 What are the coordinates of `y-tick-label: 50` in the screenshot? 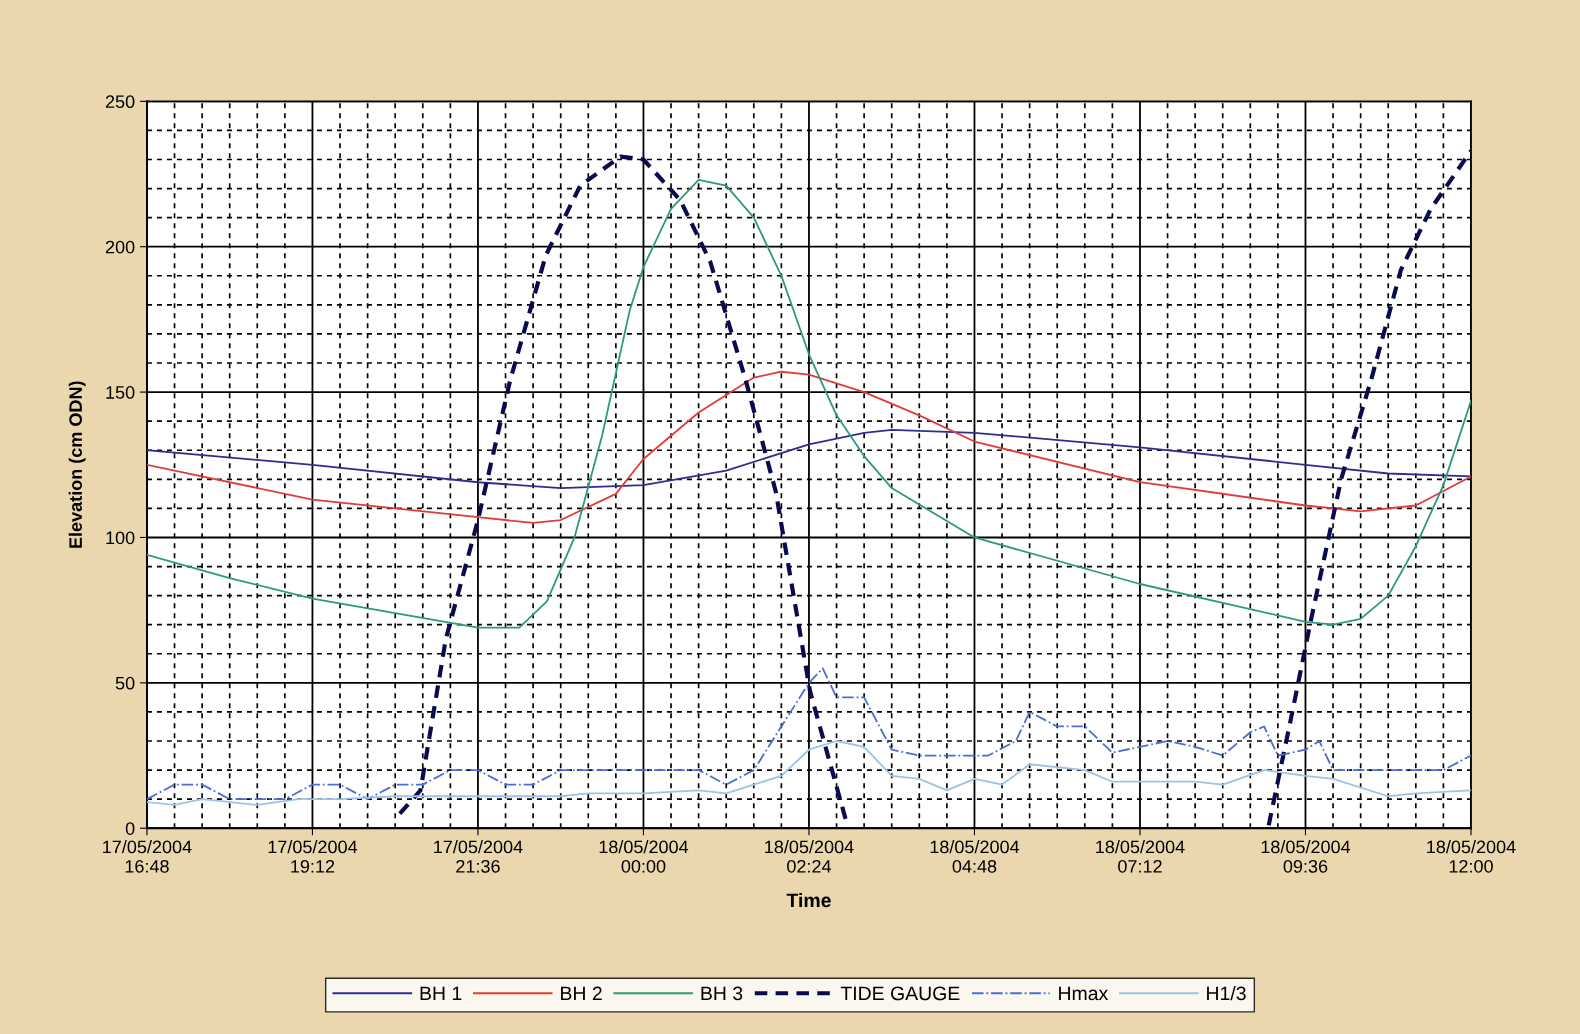 It's located at (125, 683).